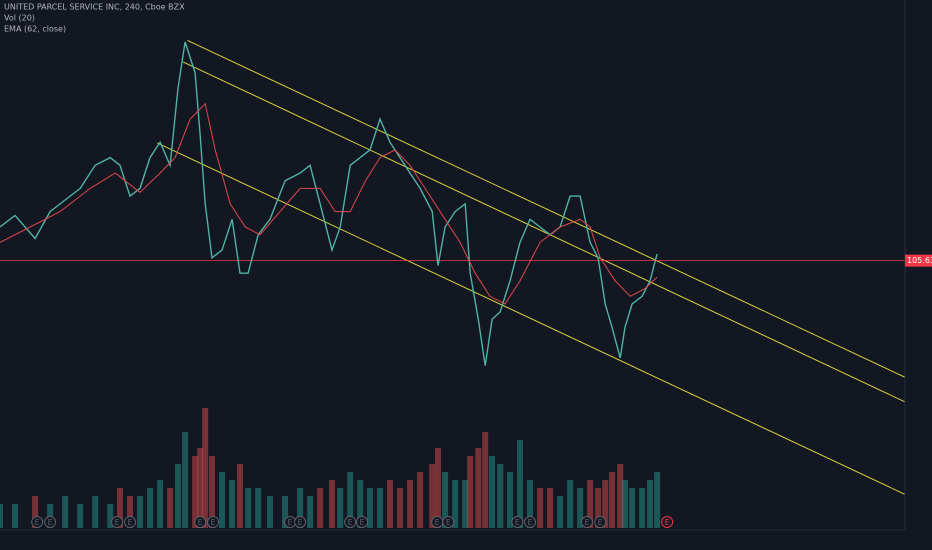 This screenshot has width=932, height=550. Describe the element at coordinates (94, 7) in the screenshot. I see `chart-title: UNITED PARCEL SERVICE INC, 240, Cboe BZX` at that location.